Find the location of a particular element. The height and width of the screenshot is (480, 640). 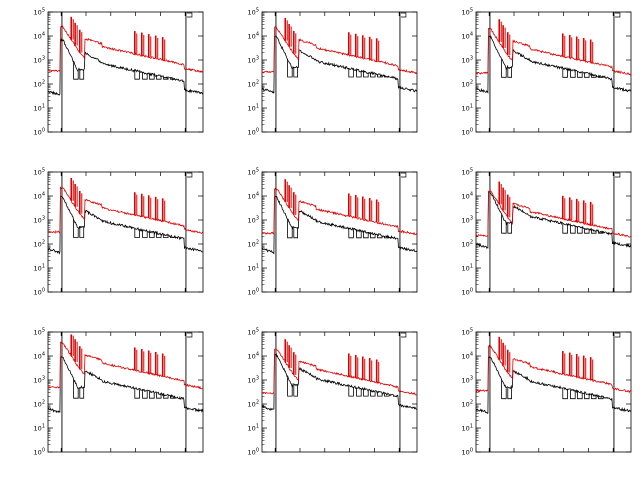

panel-det-9: 10⁰ 10¹ 10² 10³ 10⁴ 10⁵ is located at coordinates (547, 392).